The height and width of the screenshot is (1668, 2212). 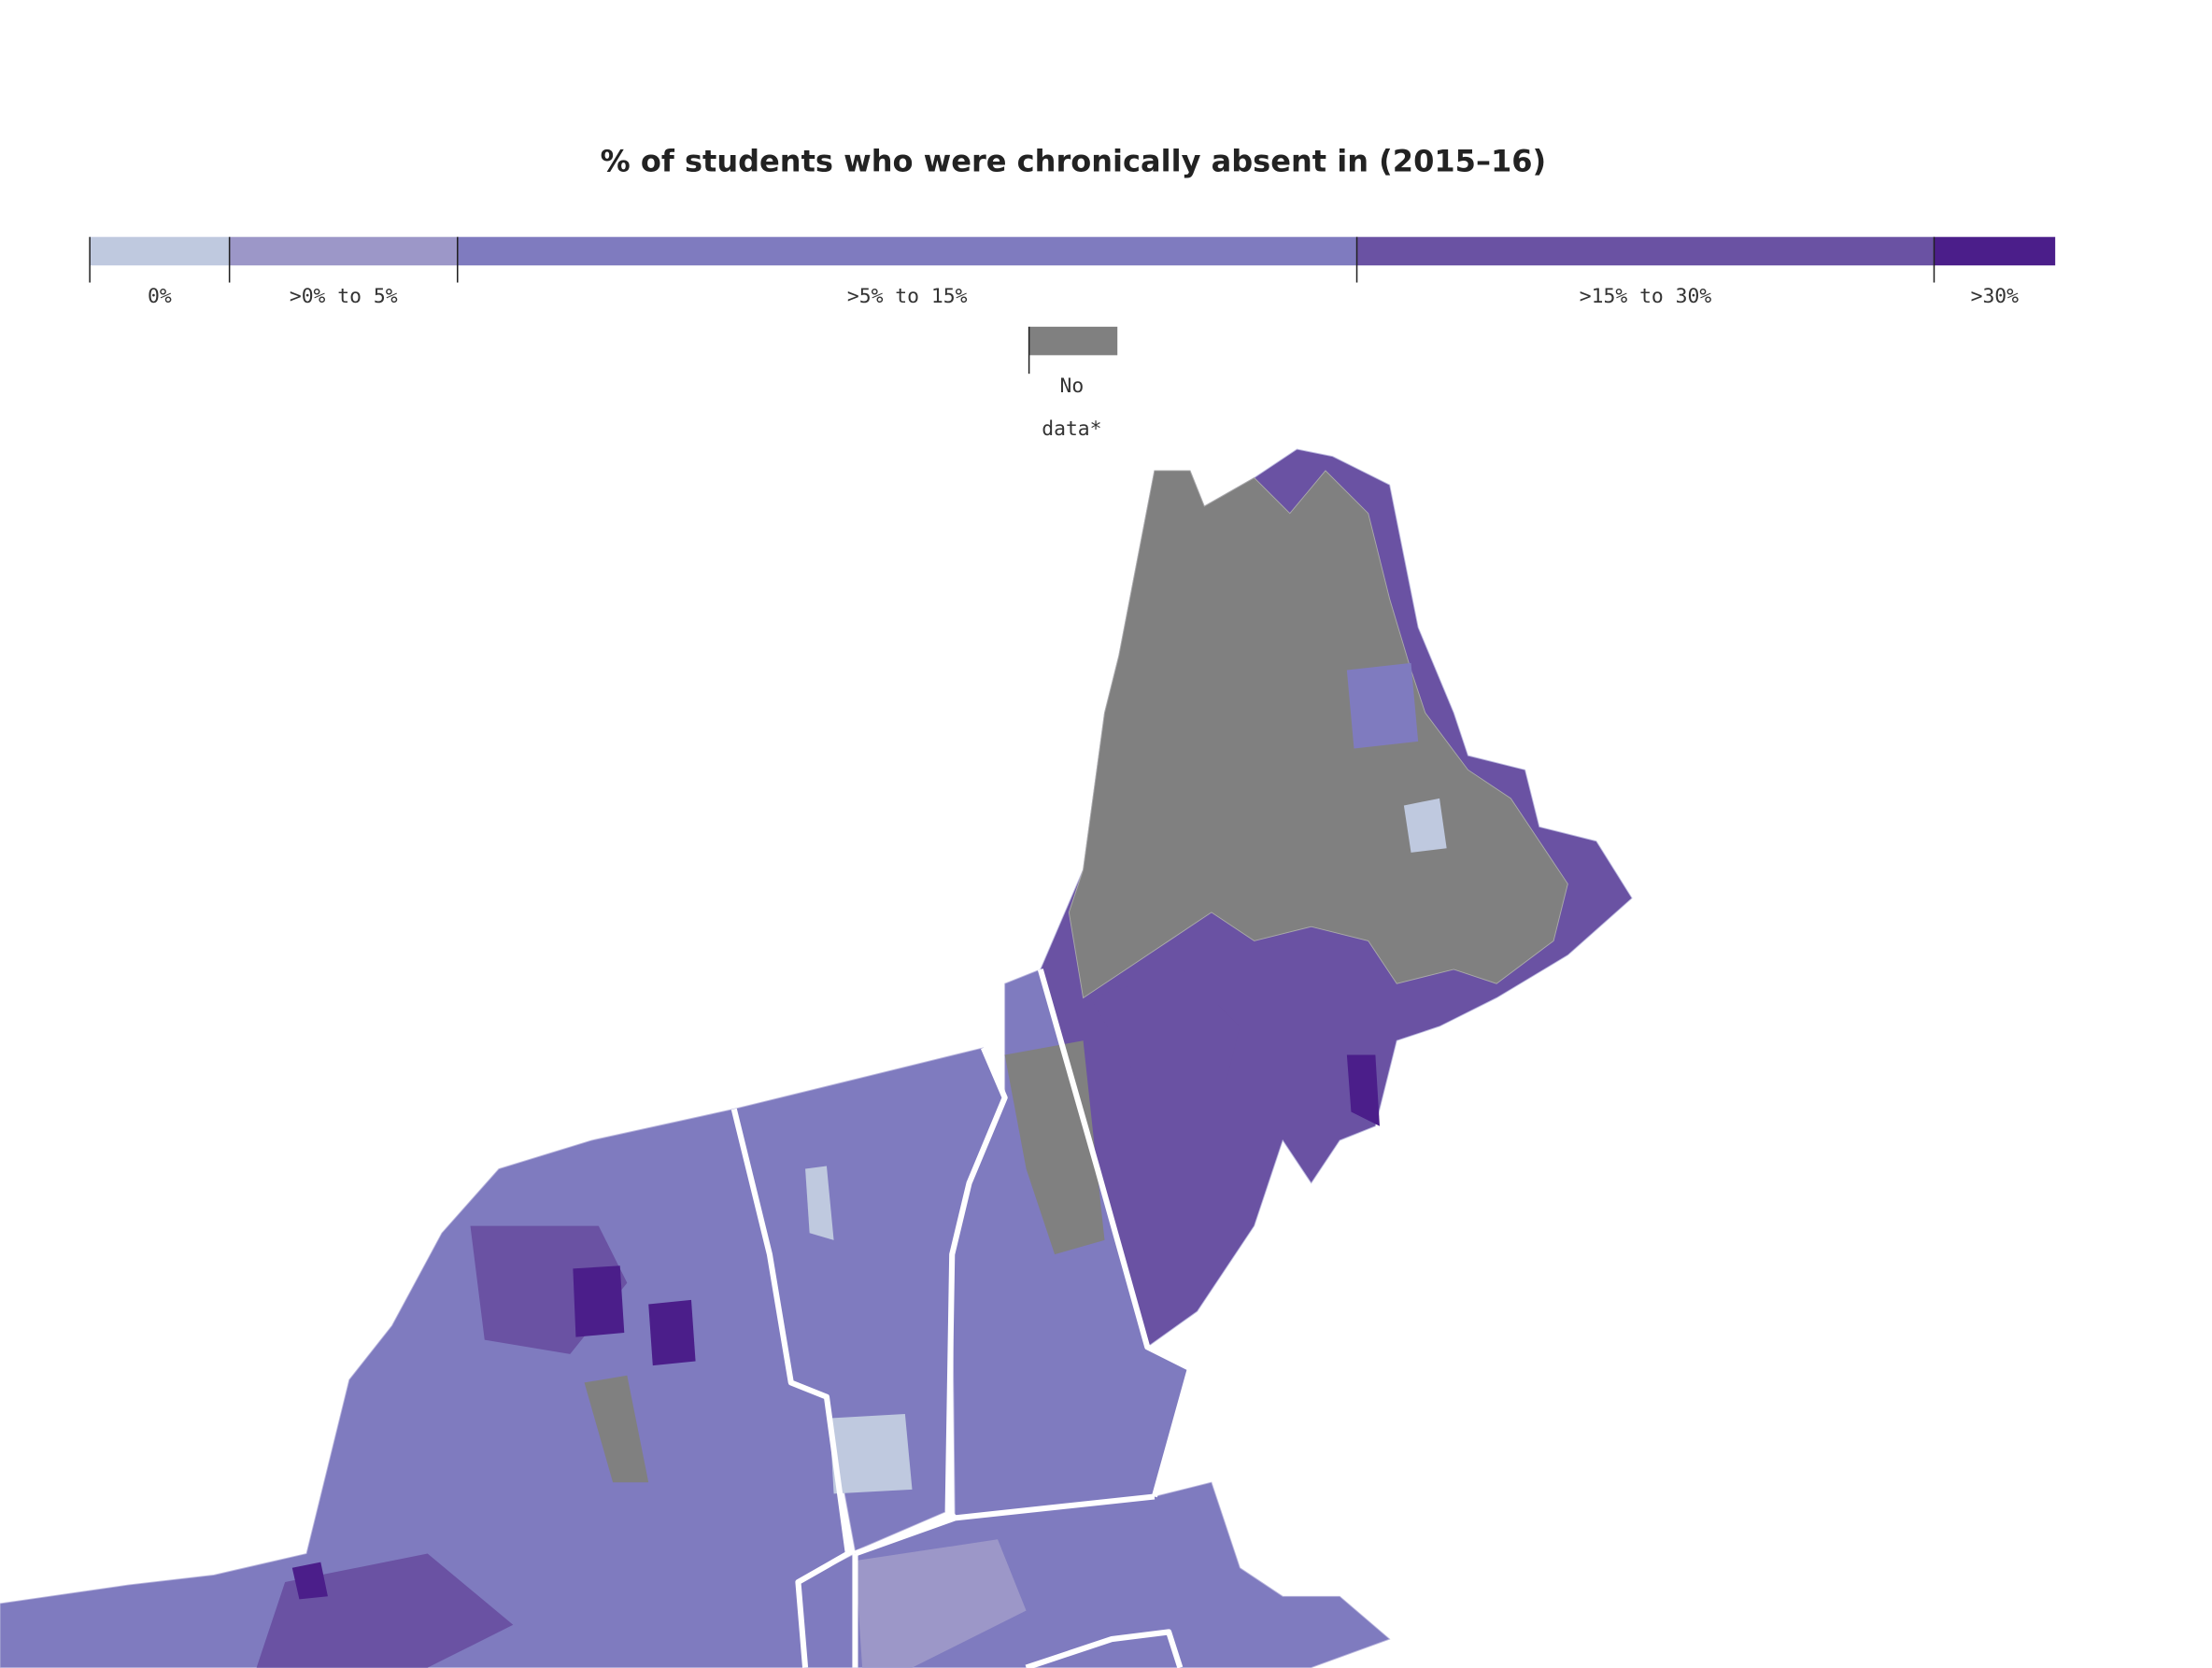 I want to click on legend: 0% >0% to 5% >5% to 15% >15% to 30% >30%, so click(x=1072, y=305).